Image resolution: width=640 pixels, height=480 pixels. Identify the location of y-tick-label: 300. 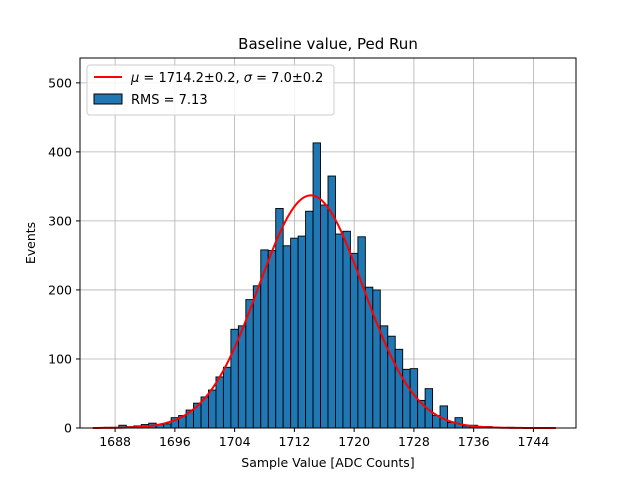
(60, 220).